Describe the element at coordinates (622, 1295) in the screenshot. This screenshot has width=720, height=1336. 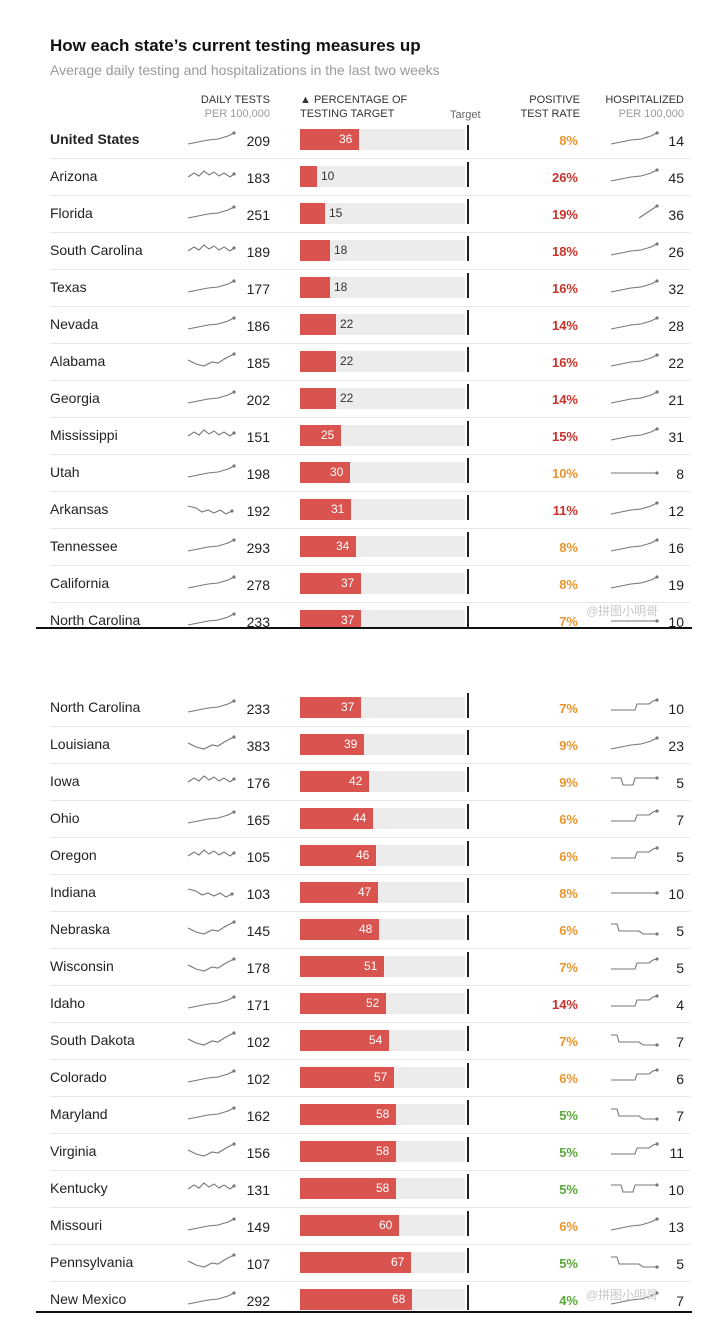
I see `watermark-bottom: @拼图小明哥` at that location.